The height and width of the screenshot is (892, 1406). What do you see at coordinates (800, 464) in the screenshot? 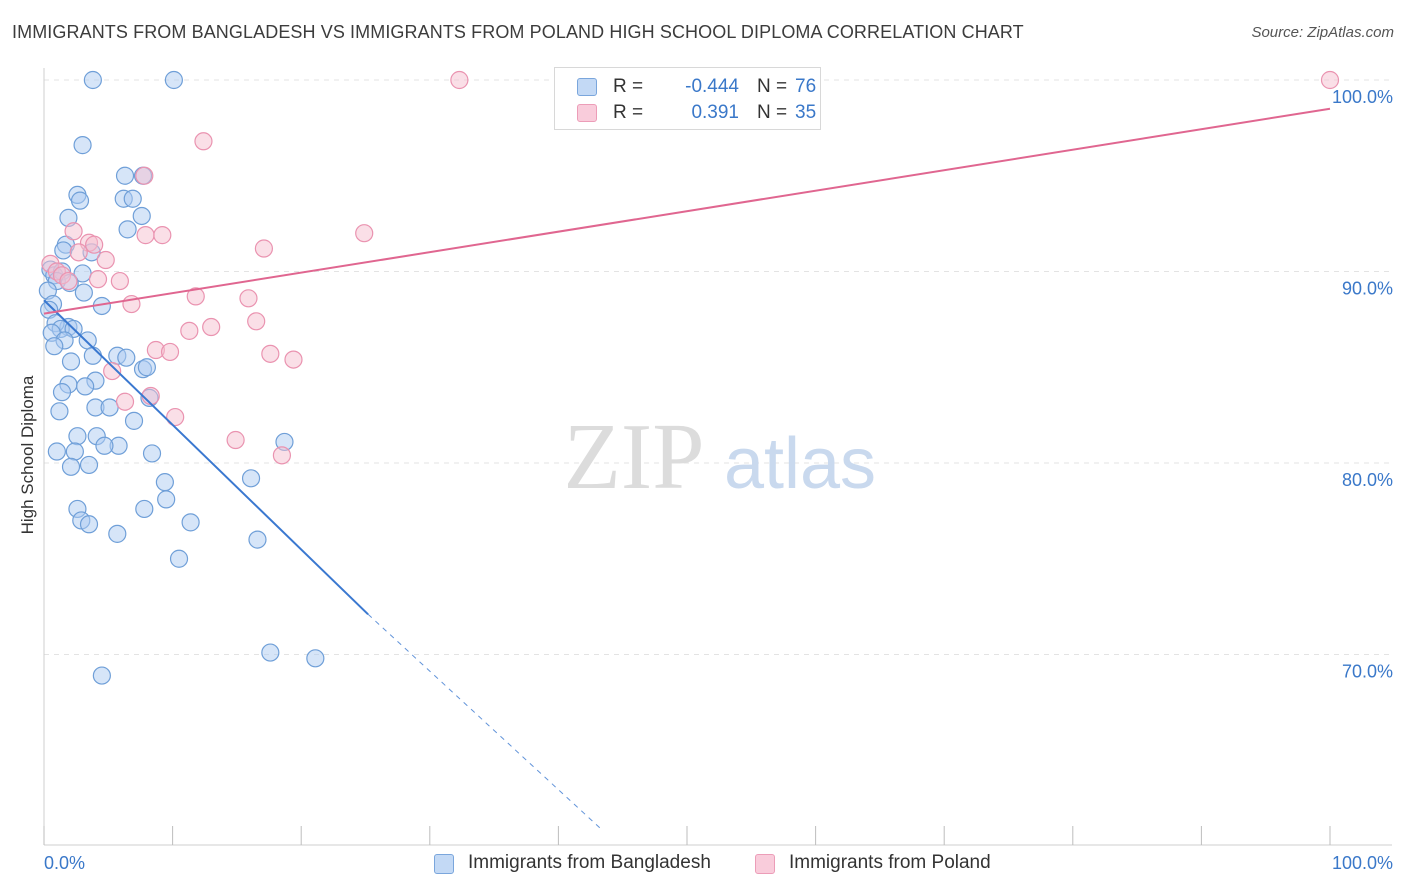
I see `watermark-atlas: atlas` at bounding box center [800, 464].